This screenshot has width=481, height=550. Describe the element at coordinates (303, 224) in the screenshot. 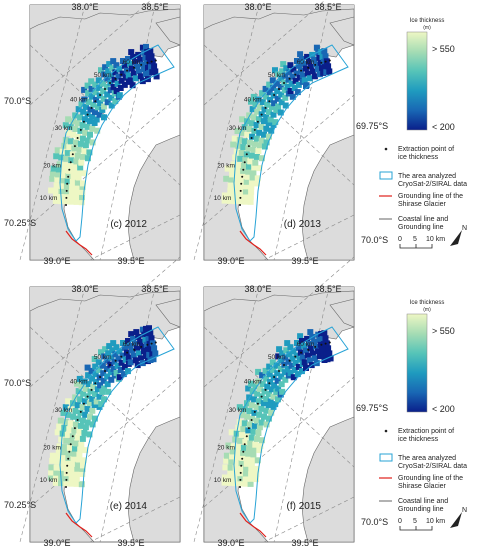

I see `panel-label: (d) 2013` at that location.